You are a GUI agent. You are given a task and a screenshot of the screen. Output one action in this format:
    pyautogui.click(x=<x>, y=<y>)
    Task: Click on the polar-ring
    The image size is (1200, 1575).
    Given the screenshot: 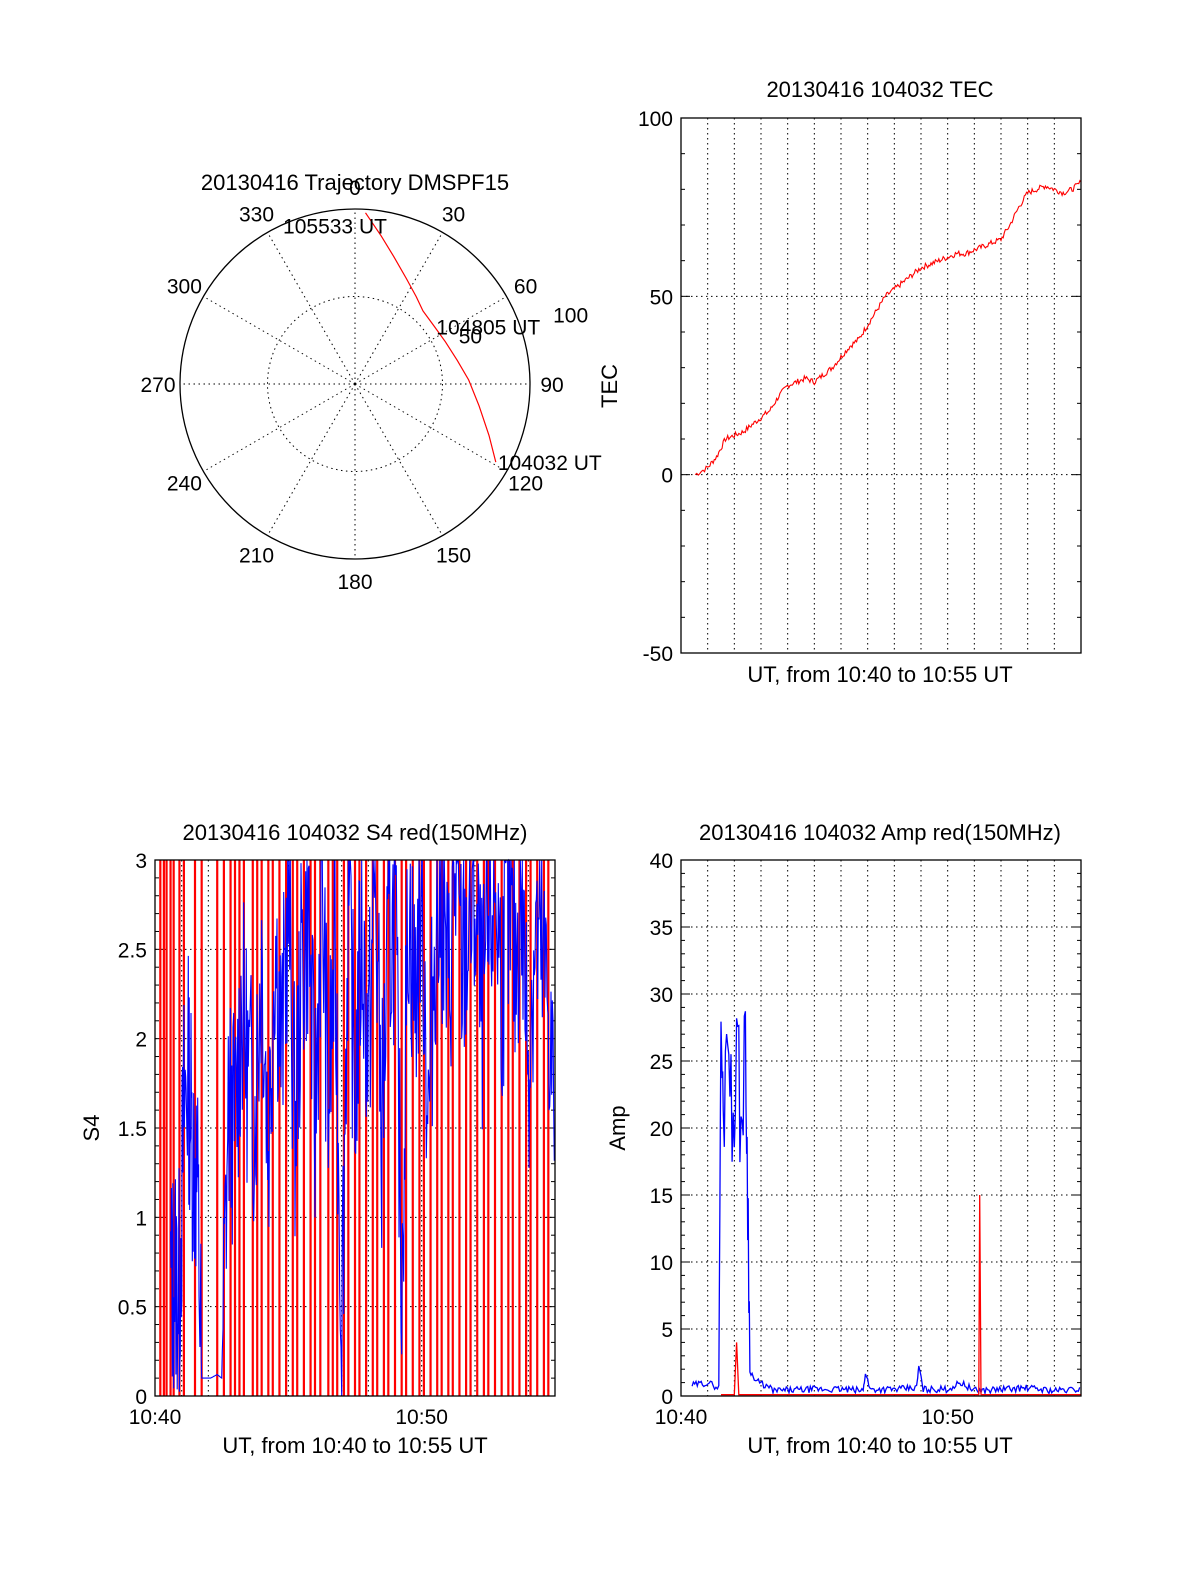 What is the action you would take?
    pyautogui.click(x=355, y=384)
    